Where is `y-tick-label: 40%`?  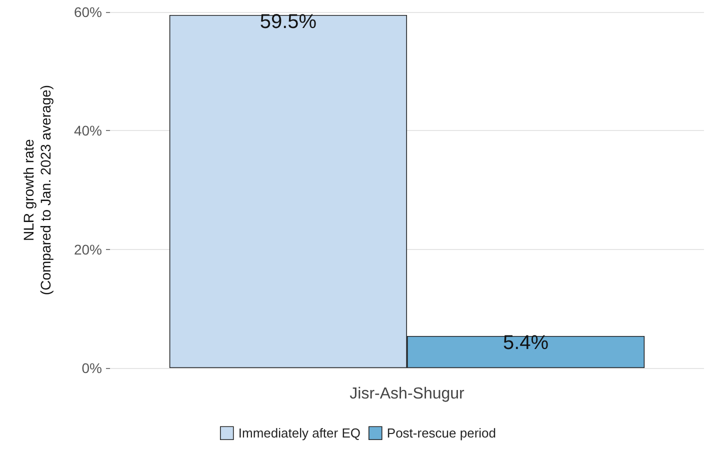 y-tick-label: 40% is located at coordinates (88, 130).